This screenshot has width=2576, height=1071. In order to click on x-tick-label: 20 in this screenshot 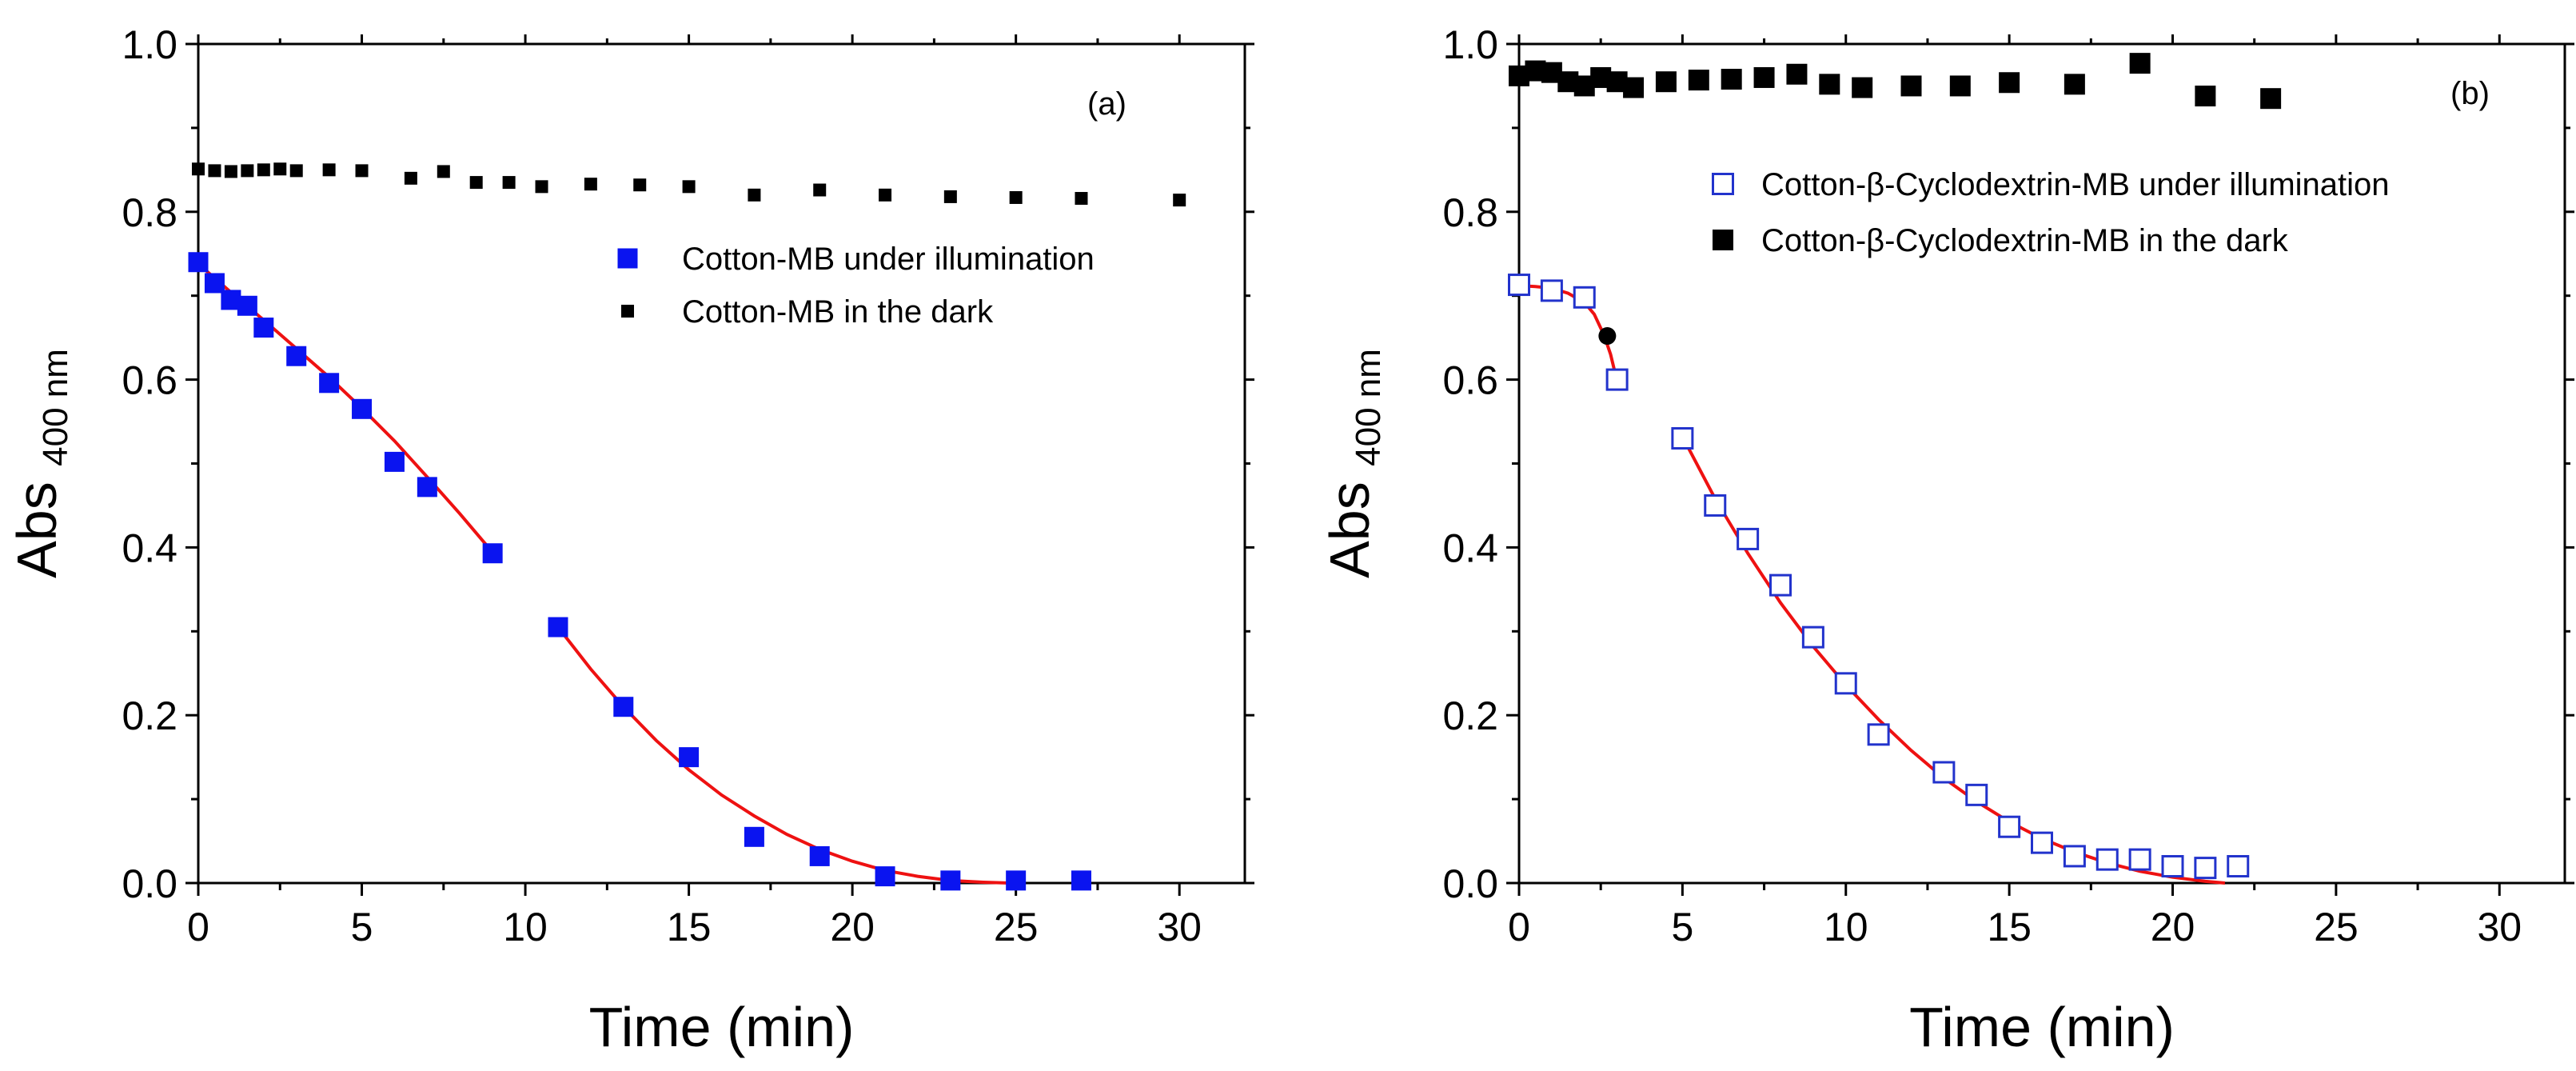, I will do `click(853, 927)`.